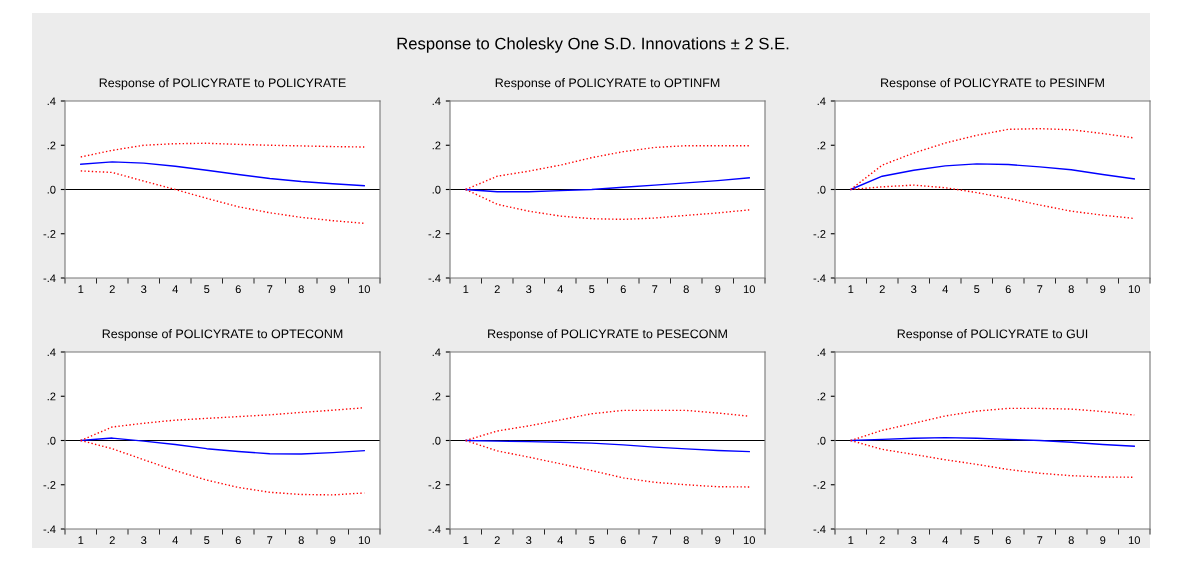 This screenshot has height=569, width=1186. I want to click on chart-title: Response of POLICYRATE to OPTECONM, so click(222, 335).